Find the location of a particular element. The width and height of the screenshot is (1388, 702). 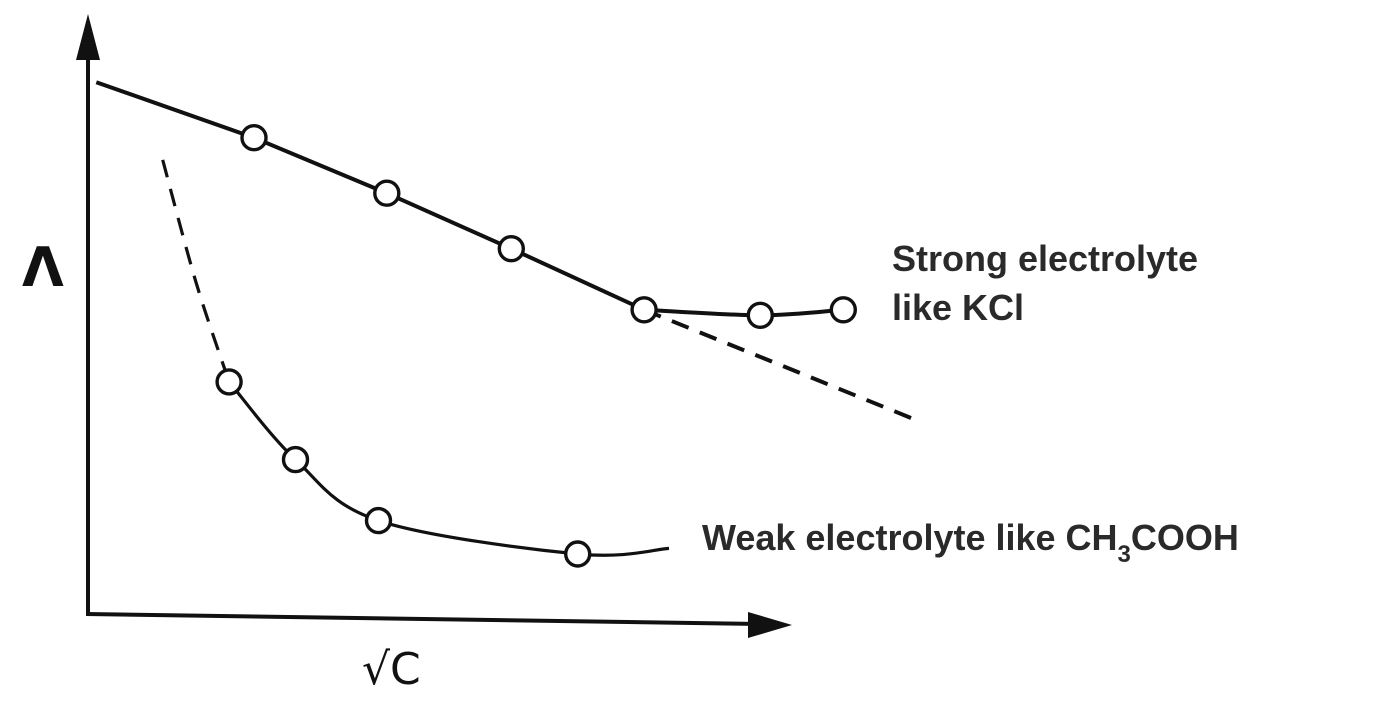

weak-extrapolation-line is located at coordinates (196, 271).